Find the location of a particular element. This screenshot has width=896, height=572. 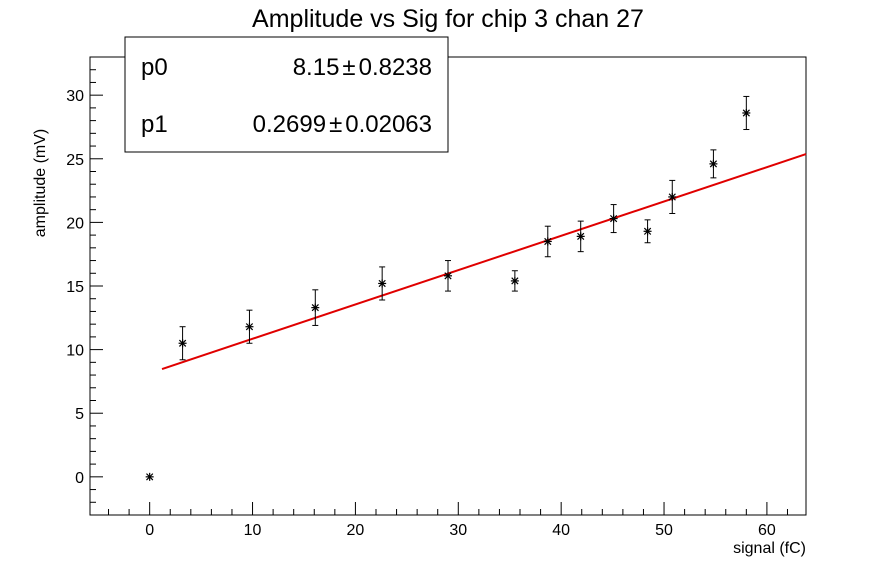

x-axis-label: signal (fC) is located at coordinates (769, 548).